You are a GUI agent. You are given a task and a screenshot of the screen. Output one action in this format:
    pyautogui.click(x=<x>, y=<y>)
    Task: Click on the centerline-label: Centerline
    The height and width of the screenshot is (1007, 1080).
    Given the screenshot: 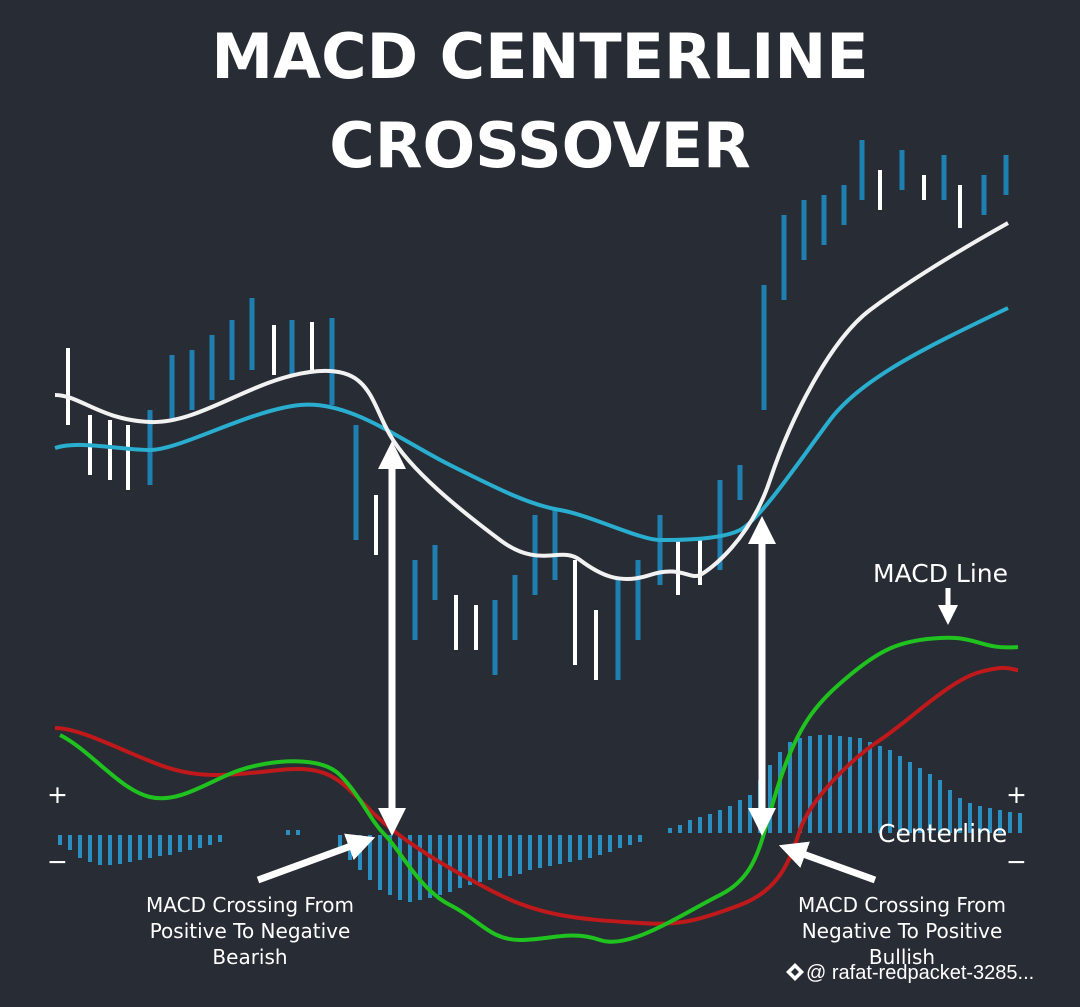 What is the action you would take?
    pyautogui.click(x=942, y=833)
    